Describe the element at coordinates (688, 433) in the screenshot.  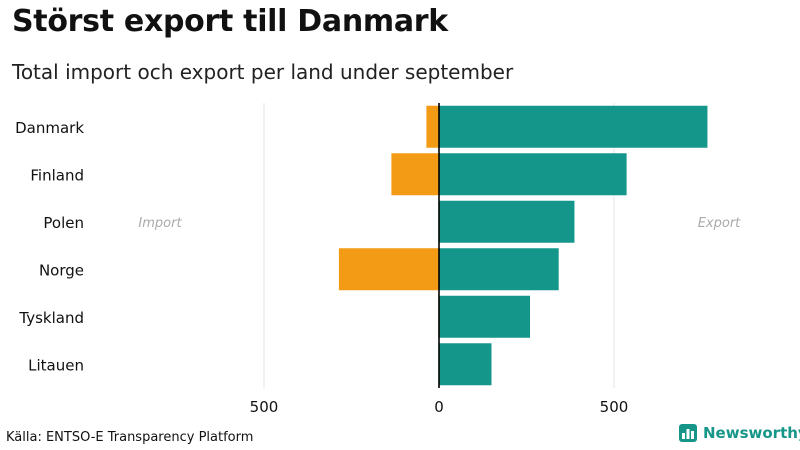
I see `chart-logo-icon` at that location.